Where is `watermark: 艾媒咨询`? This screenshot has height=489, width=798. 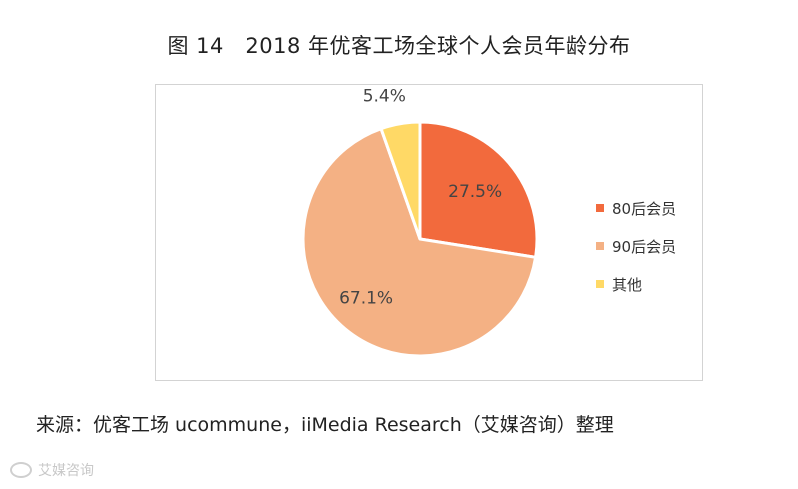
watermark: 艾媒咨询 is located at coordinates (52, 470).